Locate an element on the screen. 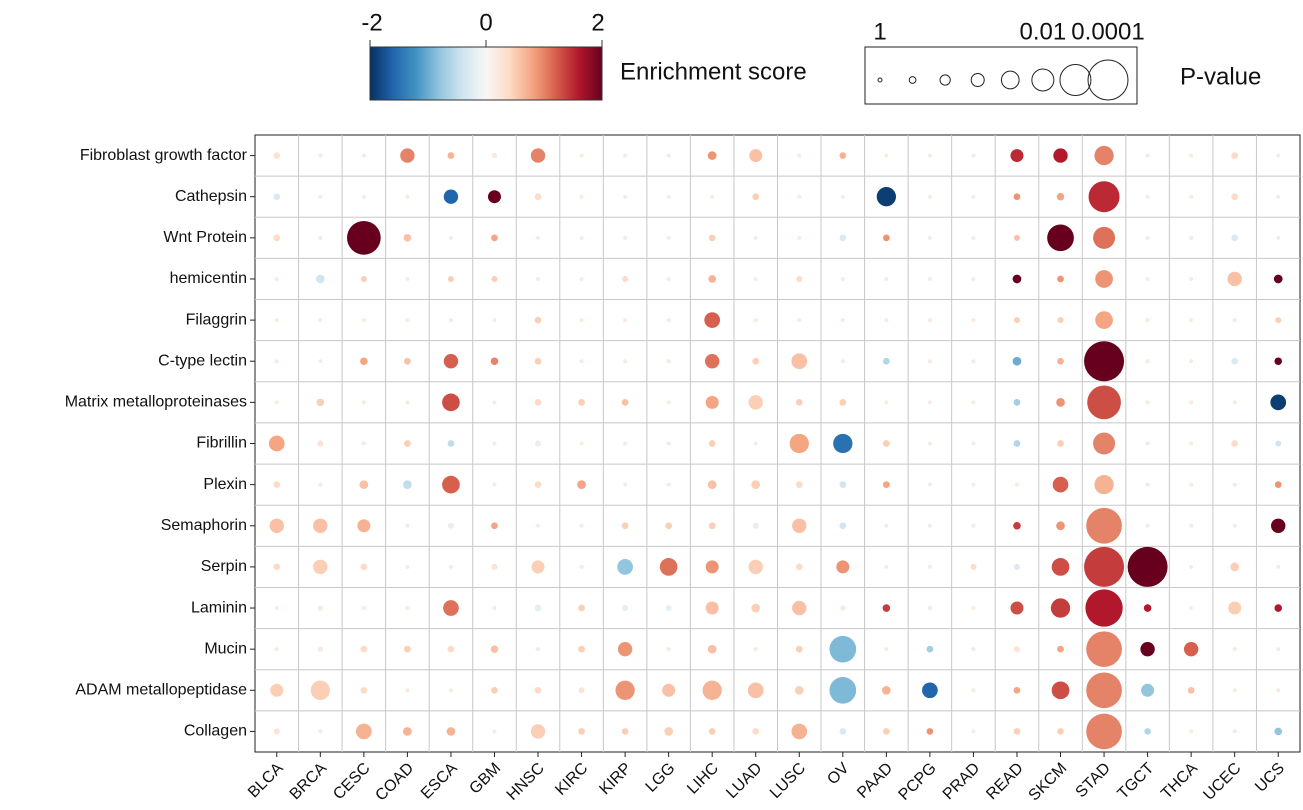 The image size is (1303, 810). x-tick-label: THCA is located at coordinates (1179, 781).